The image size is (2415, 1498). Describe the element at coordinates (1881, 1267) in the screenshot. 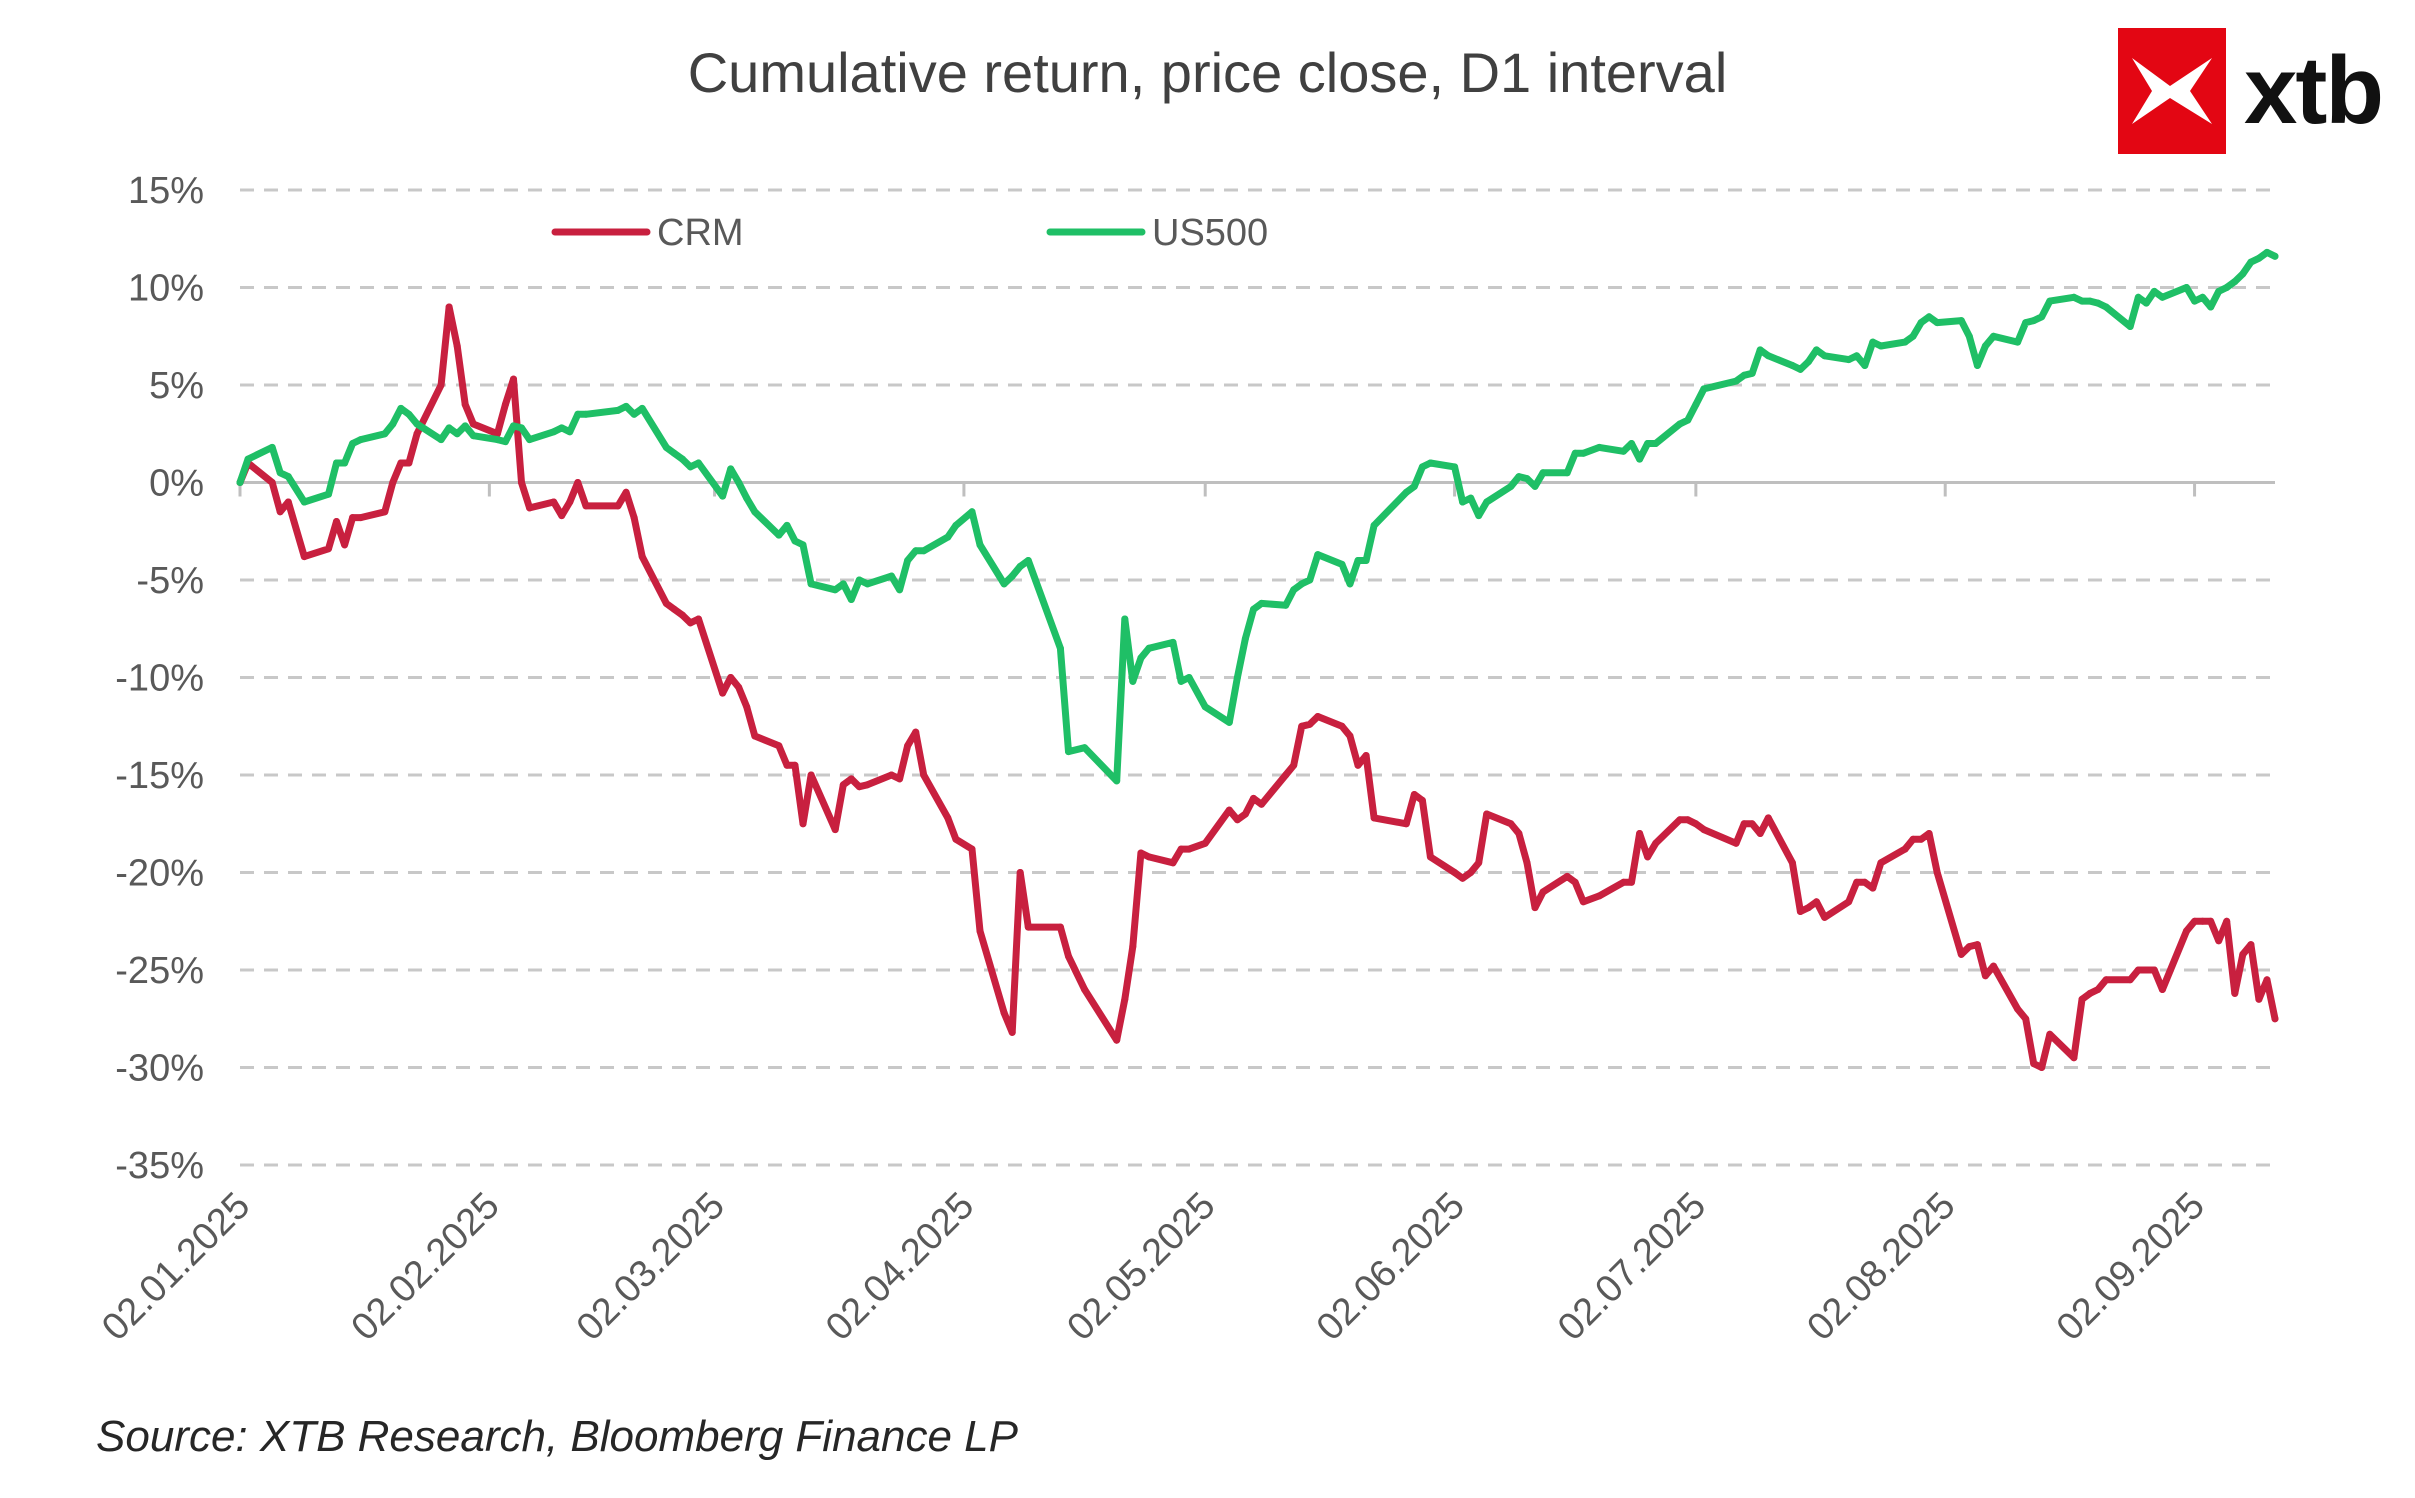

I see `x-tick-label: 02.08.2025` at that location.